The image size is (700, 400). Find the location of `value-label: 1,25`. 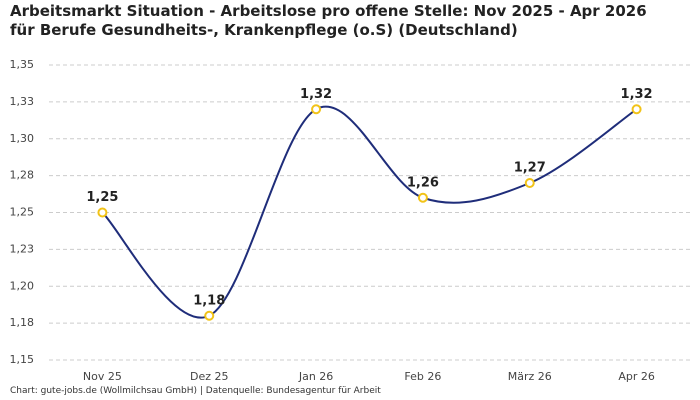

value-label: 1,25 is located at coordinates (102, 197).